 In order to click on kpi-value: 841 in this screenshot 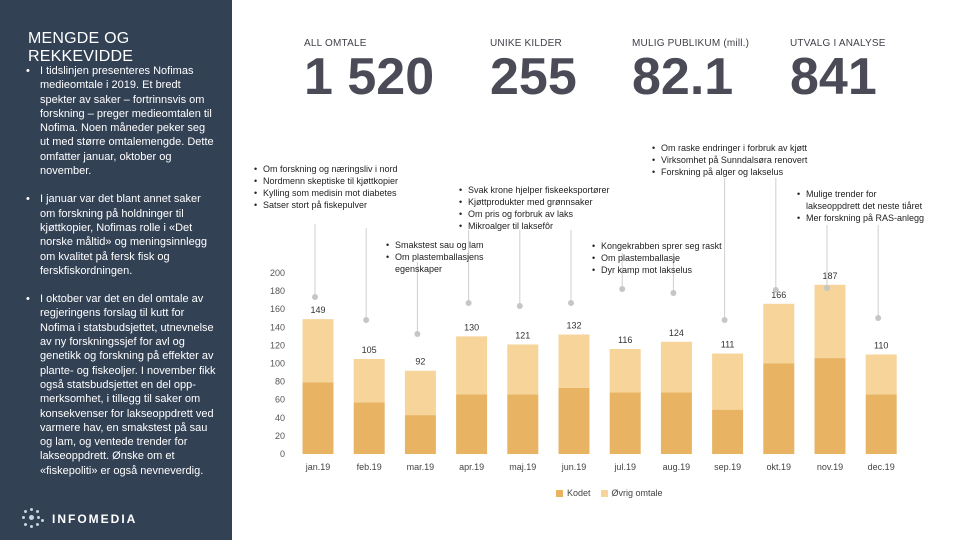, I will do `click(833, 77)`.